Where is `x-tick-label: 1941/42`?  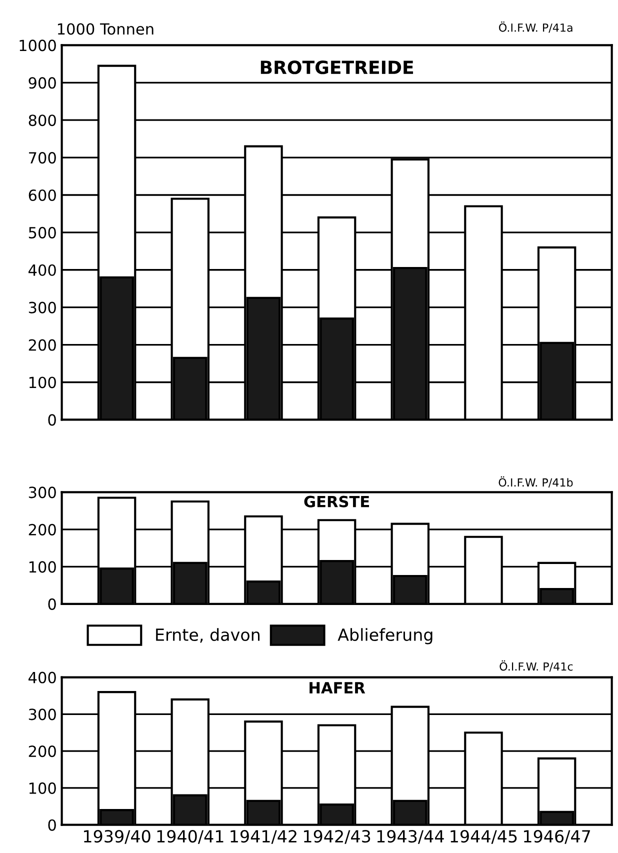 x-tick-label: 1941/42 is located at coordinates (263, 837).